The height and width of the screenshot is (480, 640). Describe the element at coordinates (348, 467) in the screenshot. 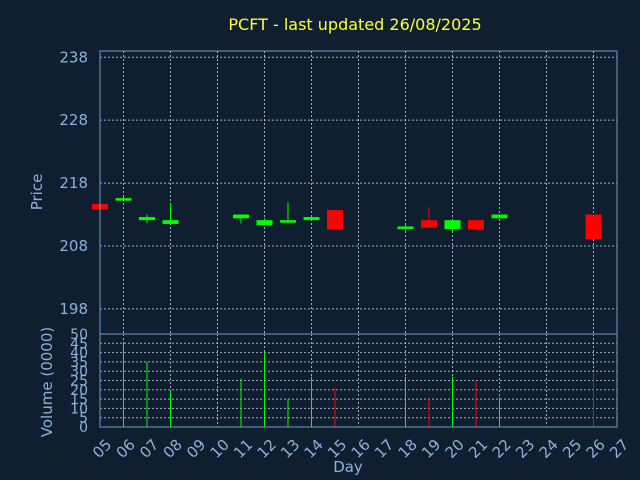

I see `x-axis-label: Day` at that location.